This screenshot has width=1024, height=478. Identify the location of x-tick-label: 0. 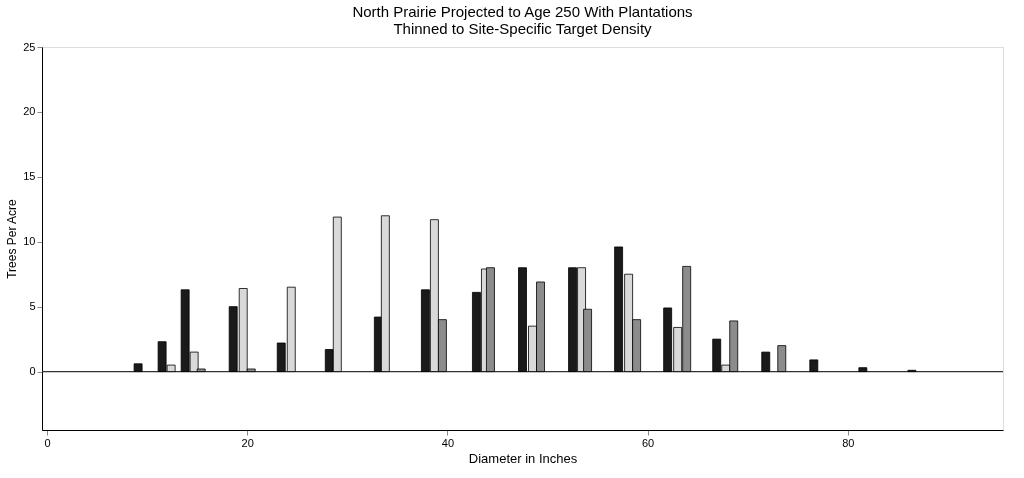
(47, 442).